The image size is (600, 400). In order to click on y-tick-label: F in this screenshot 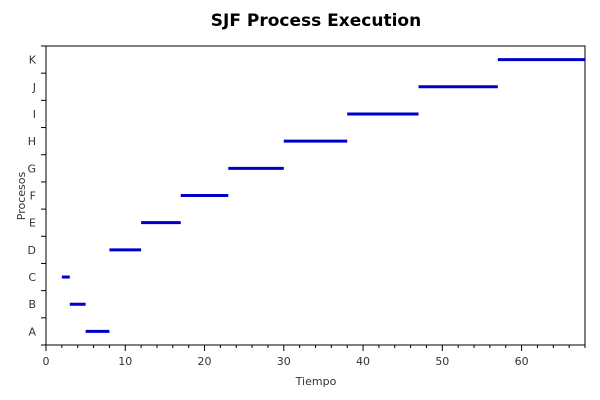, I will do `click(33, 196)`.